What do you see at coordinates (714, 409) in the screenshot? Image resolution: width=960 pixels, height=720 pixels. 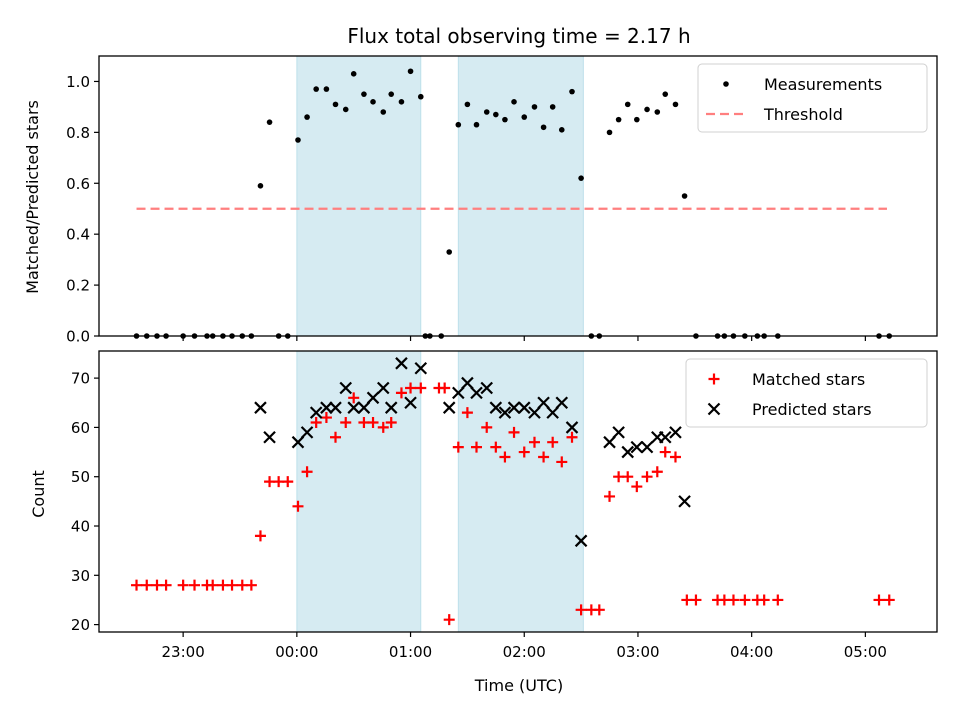 I see `legend-x-icon` at bounding box center [714, 409].